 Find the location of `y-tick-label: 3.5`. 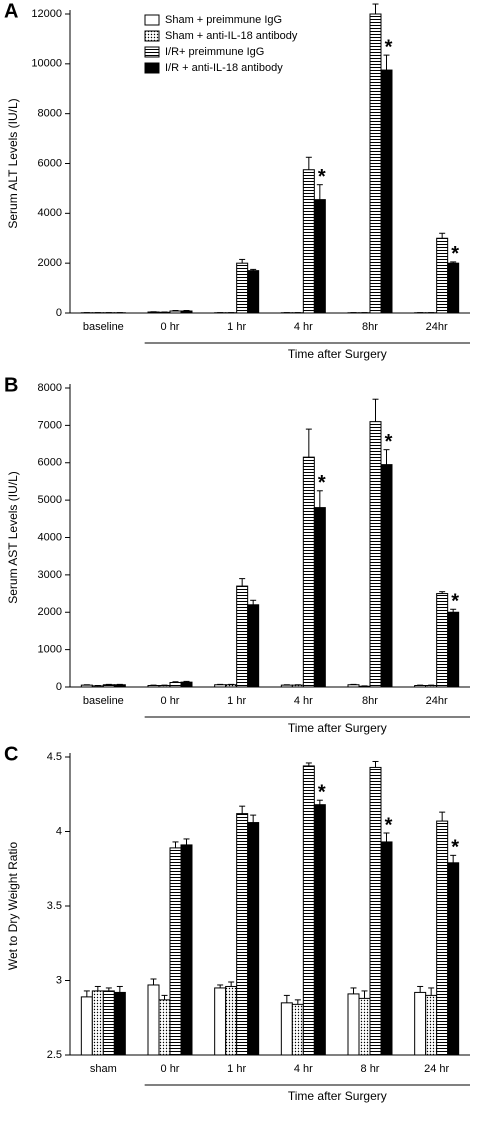

y-tick-label: 3.5 is located at coordinates (54, 906).